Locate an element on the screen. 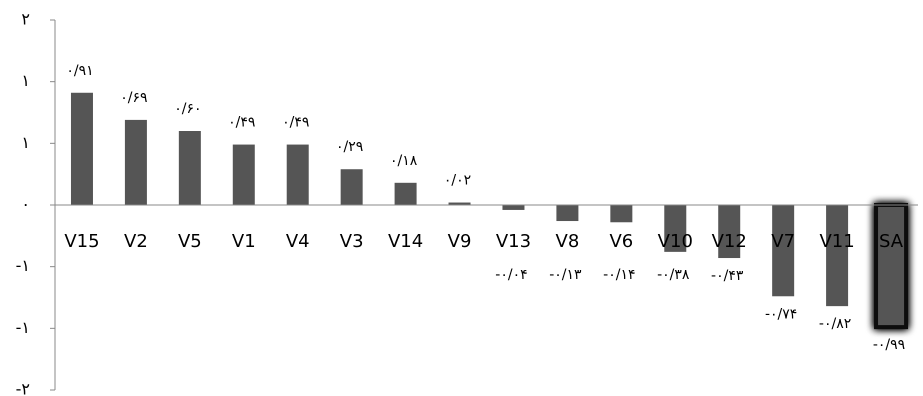  data-label: ۰/۱۸ is located at coordinates (404, 161).